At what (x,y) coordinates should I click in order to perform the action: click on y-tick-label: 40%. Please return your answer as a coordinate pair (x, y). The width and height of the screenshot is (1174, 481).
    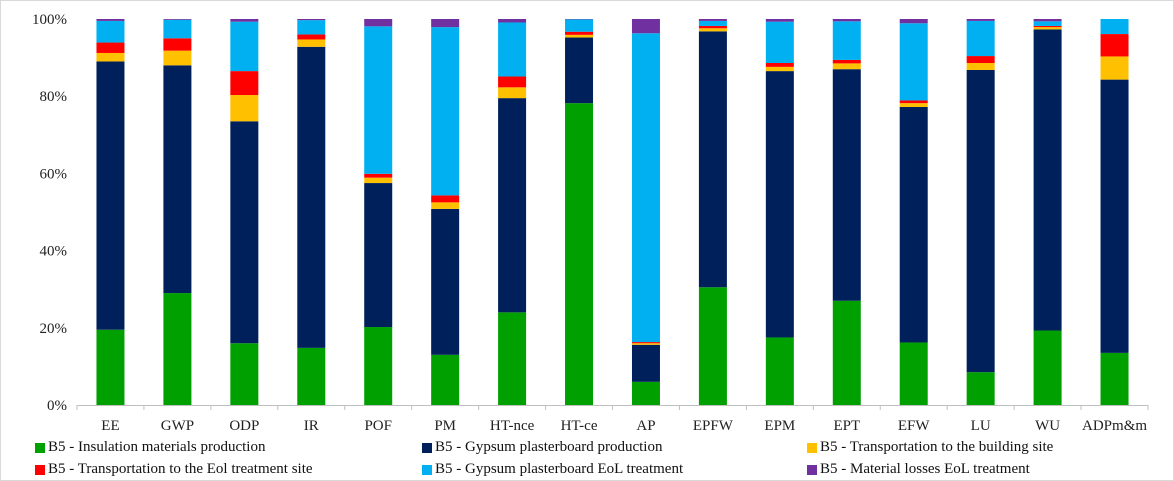
    Looking at the image, I should click on (54, 252).